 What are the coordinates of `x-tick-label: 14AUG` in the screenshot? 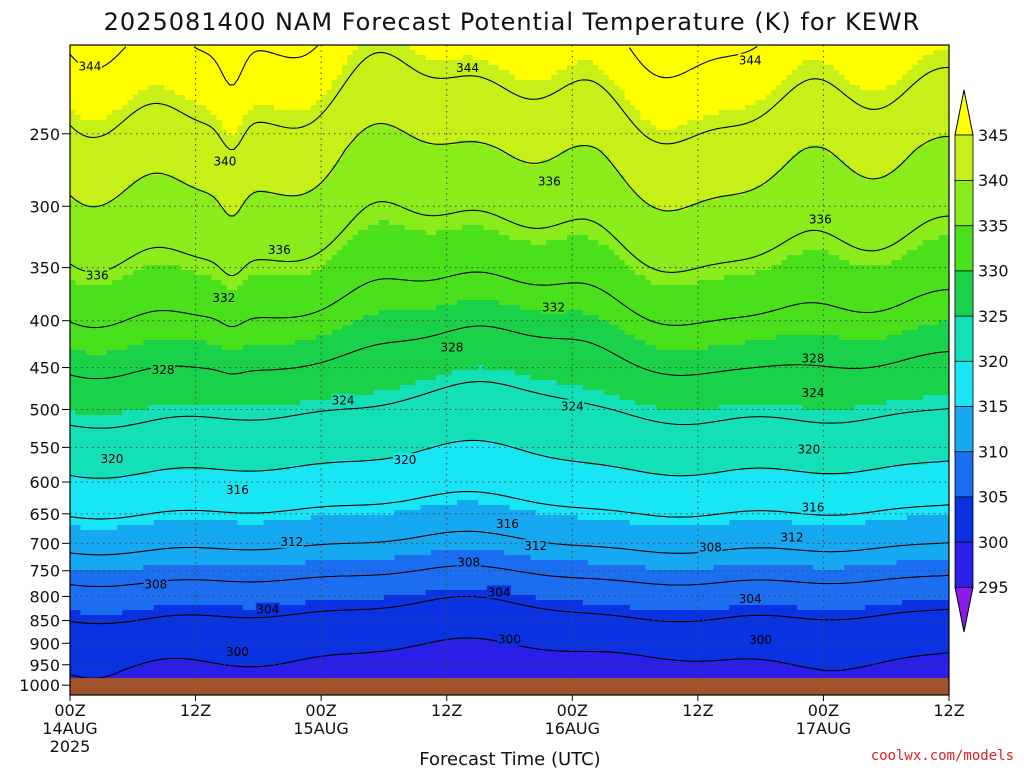 It's located at (69, 728).